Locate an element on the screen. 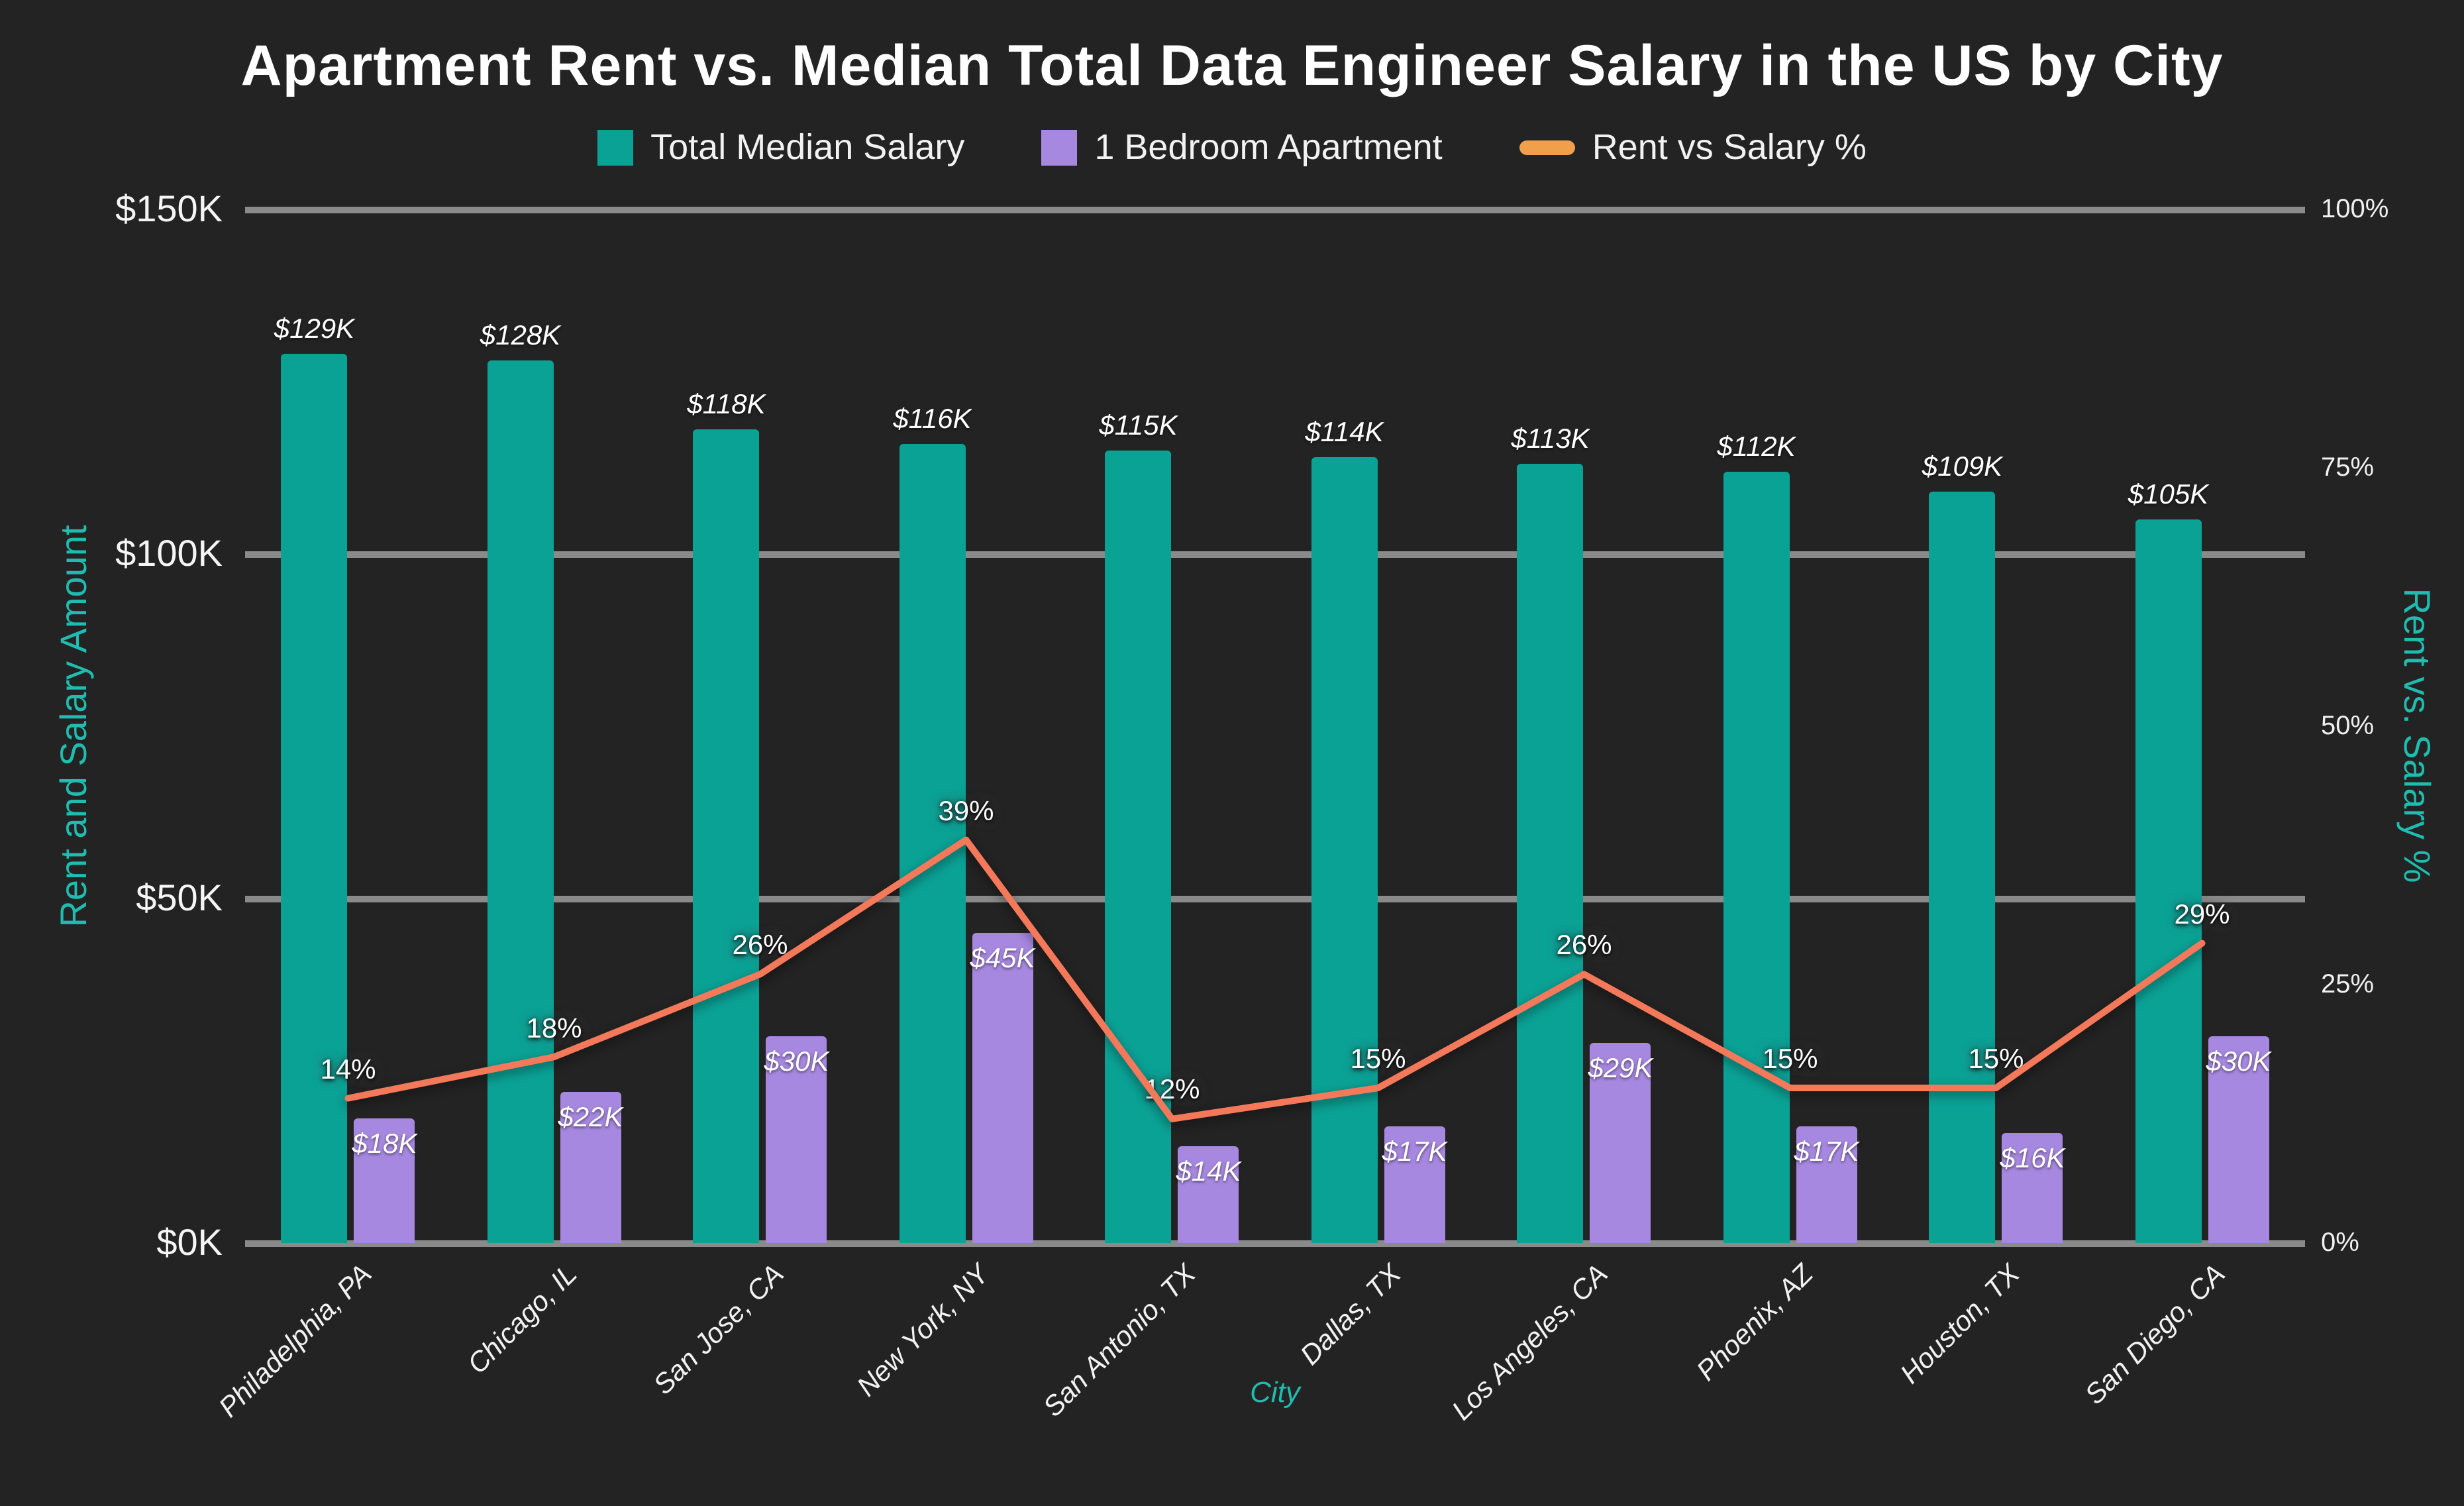 Image resolution: width=2464 pixels, height=1506 pixels. legend-label-rent: 1 Bedroom Apartment is located at coordinates (1268, 147).